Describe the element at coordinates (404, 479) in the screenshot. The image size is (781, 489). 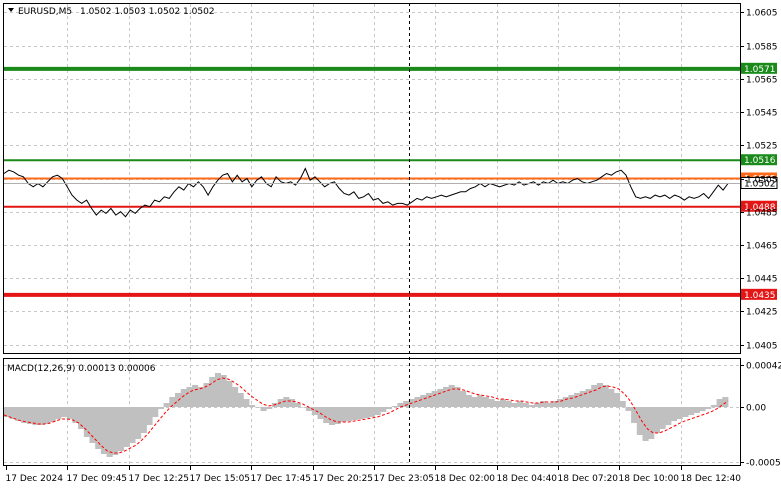
I see `x-tick-label: 17 Dec 23:05` at that location.